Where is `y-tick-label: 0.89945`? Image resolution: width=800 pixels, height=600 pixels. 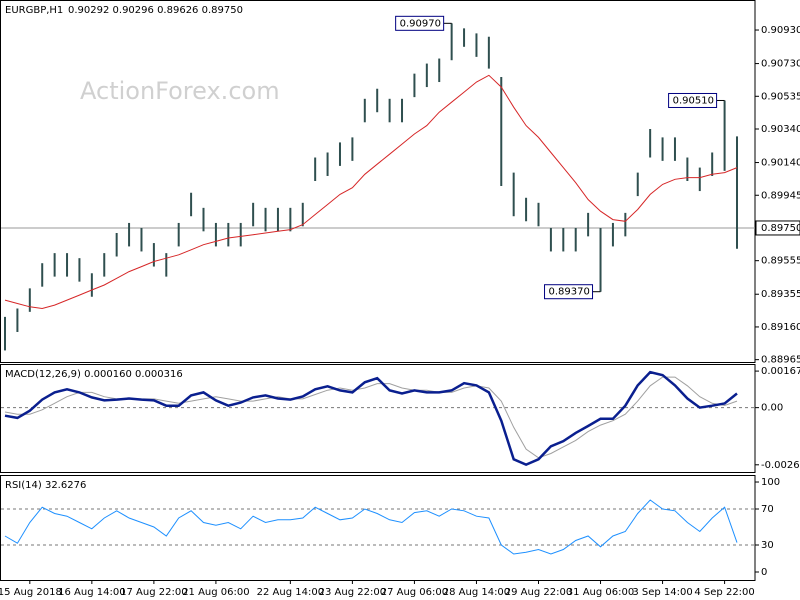 y-tick-label: 0.89945 is located at coordinates (780, 195).